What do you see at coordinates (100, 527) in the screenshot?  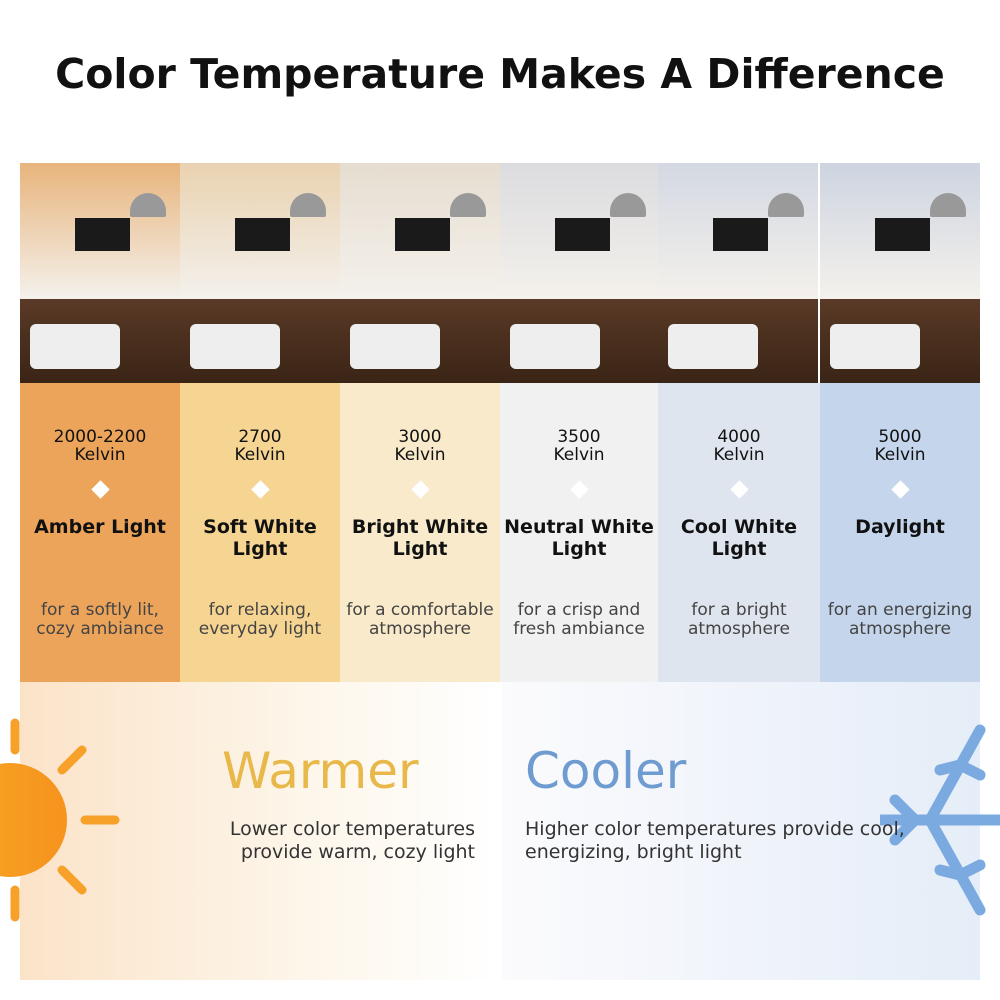 I see `light-name: Amber Light` at bounding box center [100, 527].